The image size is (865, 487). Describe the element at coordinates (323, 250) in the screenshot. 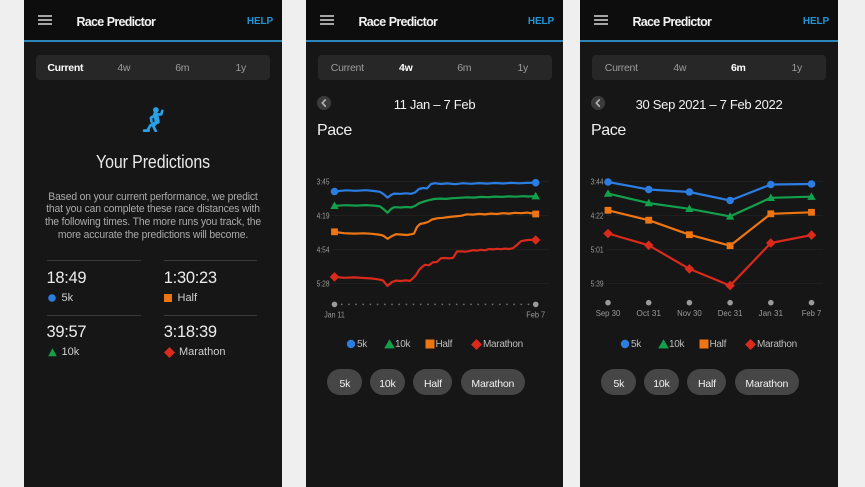

I see `svg-text: 4:54` at that location.